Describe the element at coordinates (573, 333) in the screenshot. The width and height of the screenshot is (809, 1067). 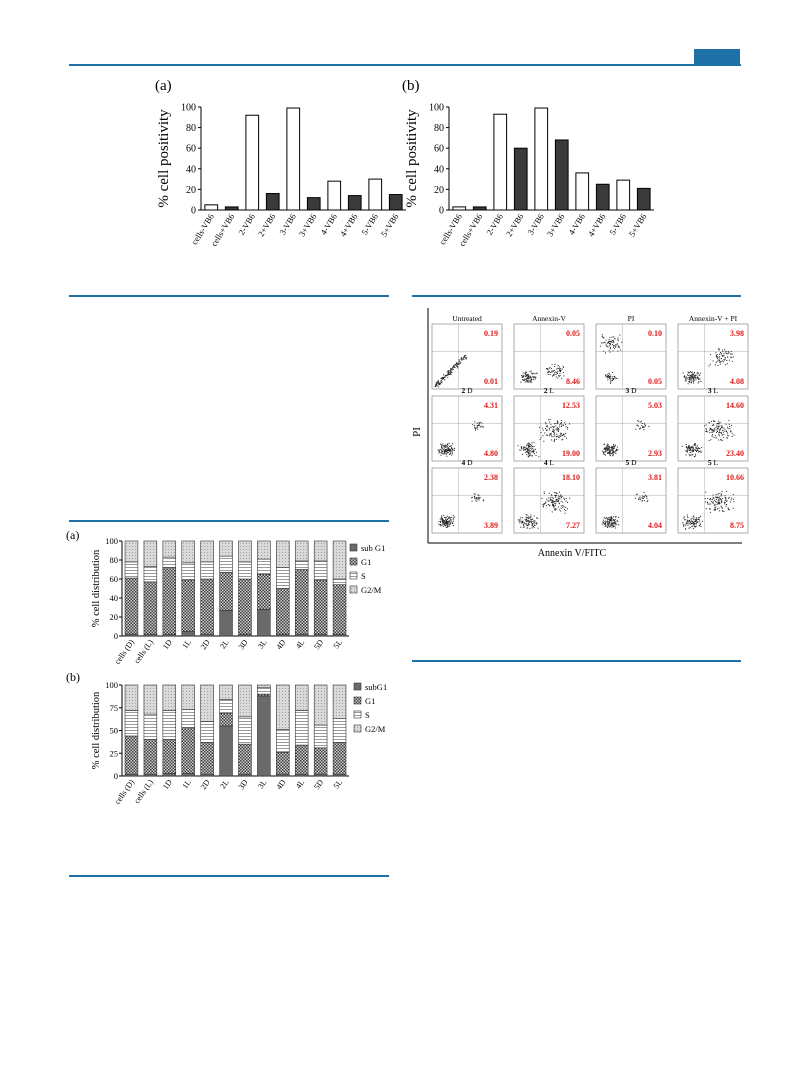
I see `upper-quadrant-value: 0.05` at that location.